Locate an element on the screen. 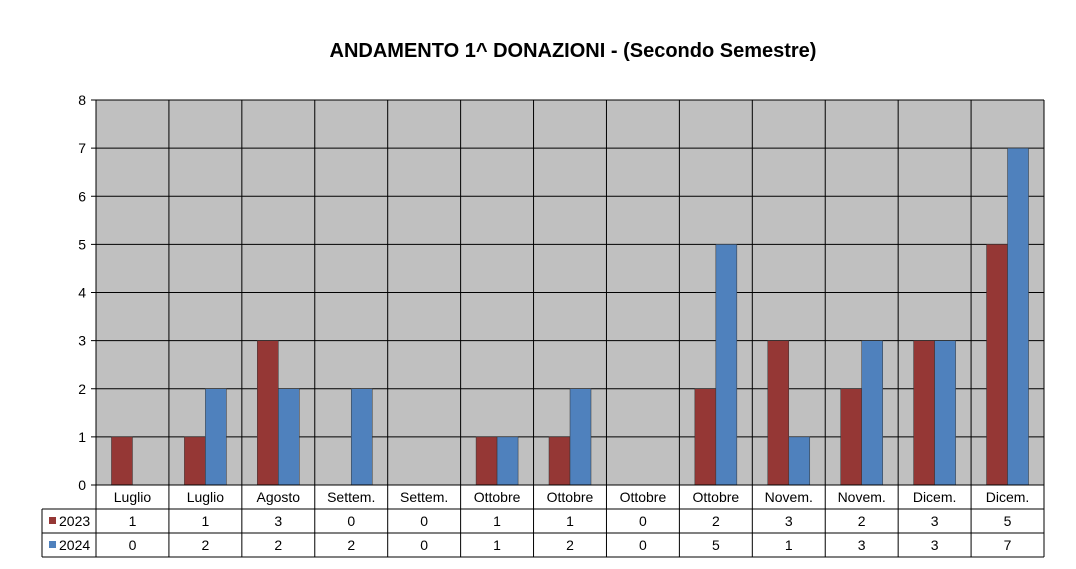 This screenshot has height=569, width=1076. y-tick-label: 2 is located at coordinates (82, 389).